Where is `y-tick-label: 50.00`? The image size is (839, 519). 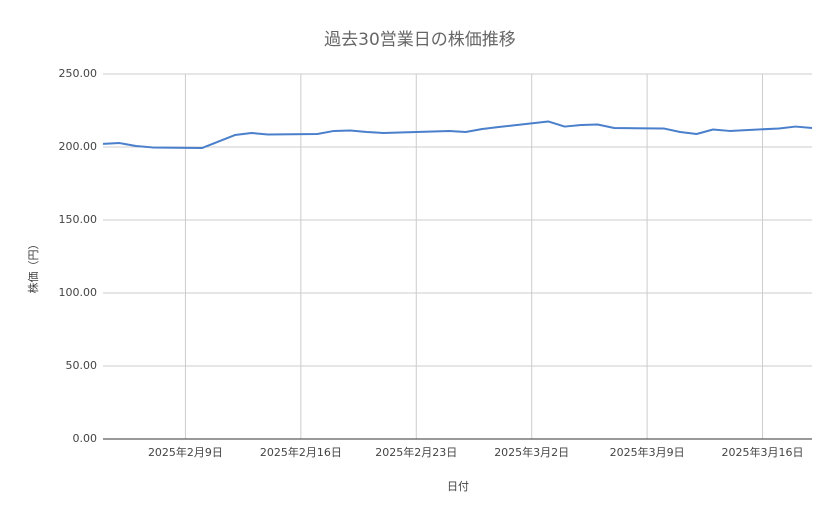 y-tick-label: 50.00 is located at coordinates (82, 365).